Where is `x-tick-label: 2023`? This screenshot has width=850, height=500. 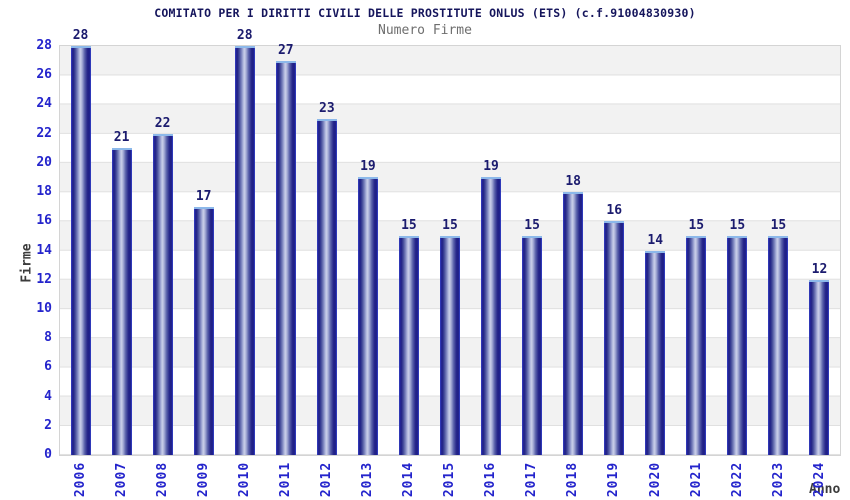 x-tick-label: 2023 is located at coordinates (778, 479).